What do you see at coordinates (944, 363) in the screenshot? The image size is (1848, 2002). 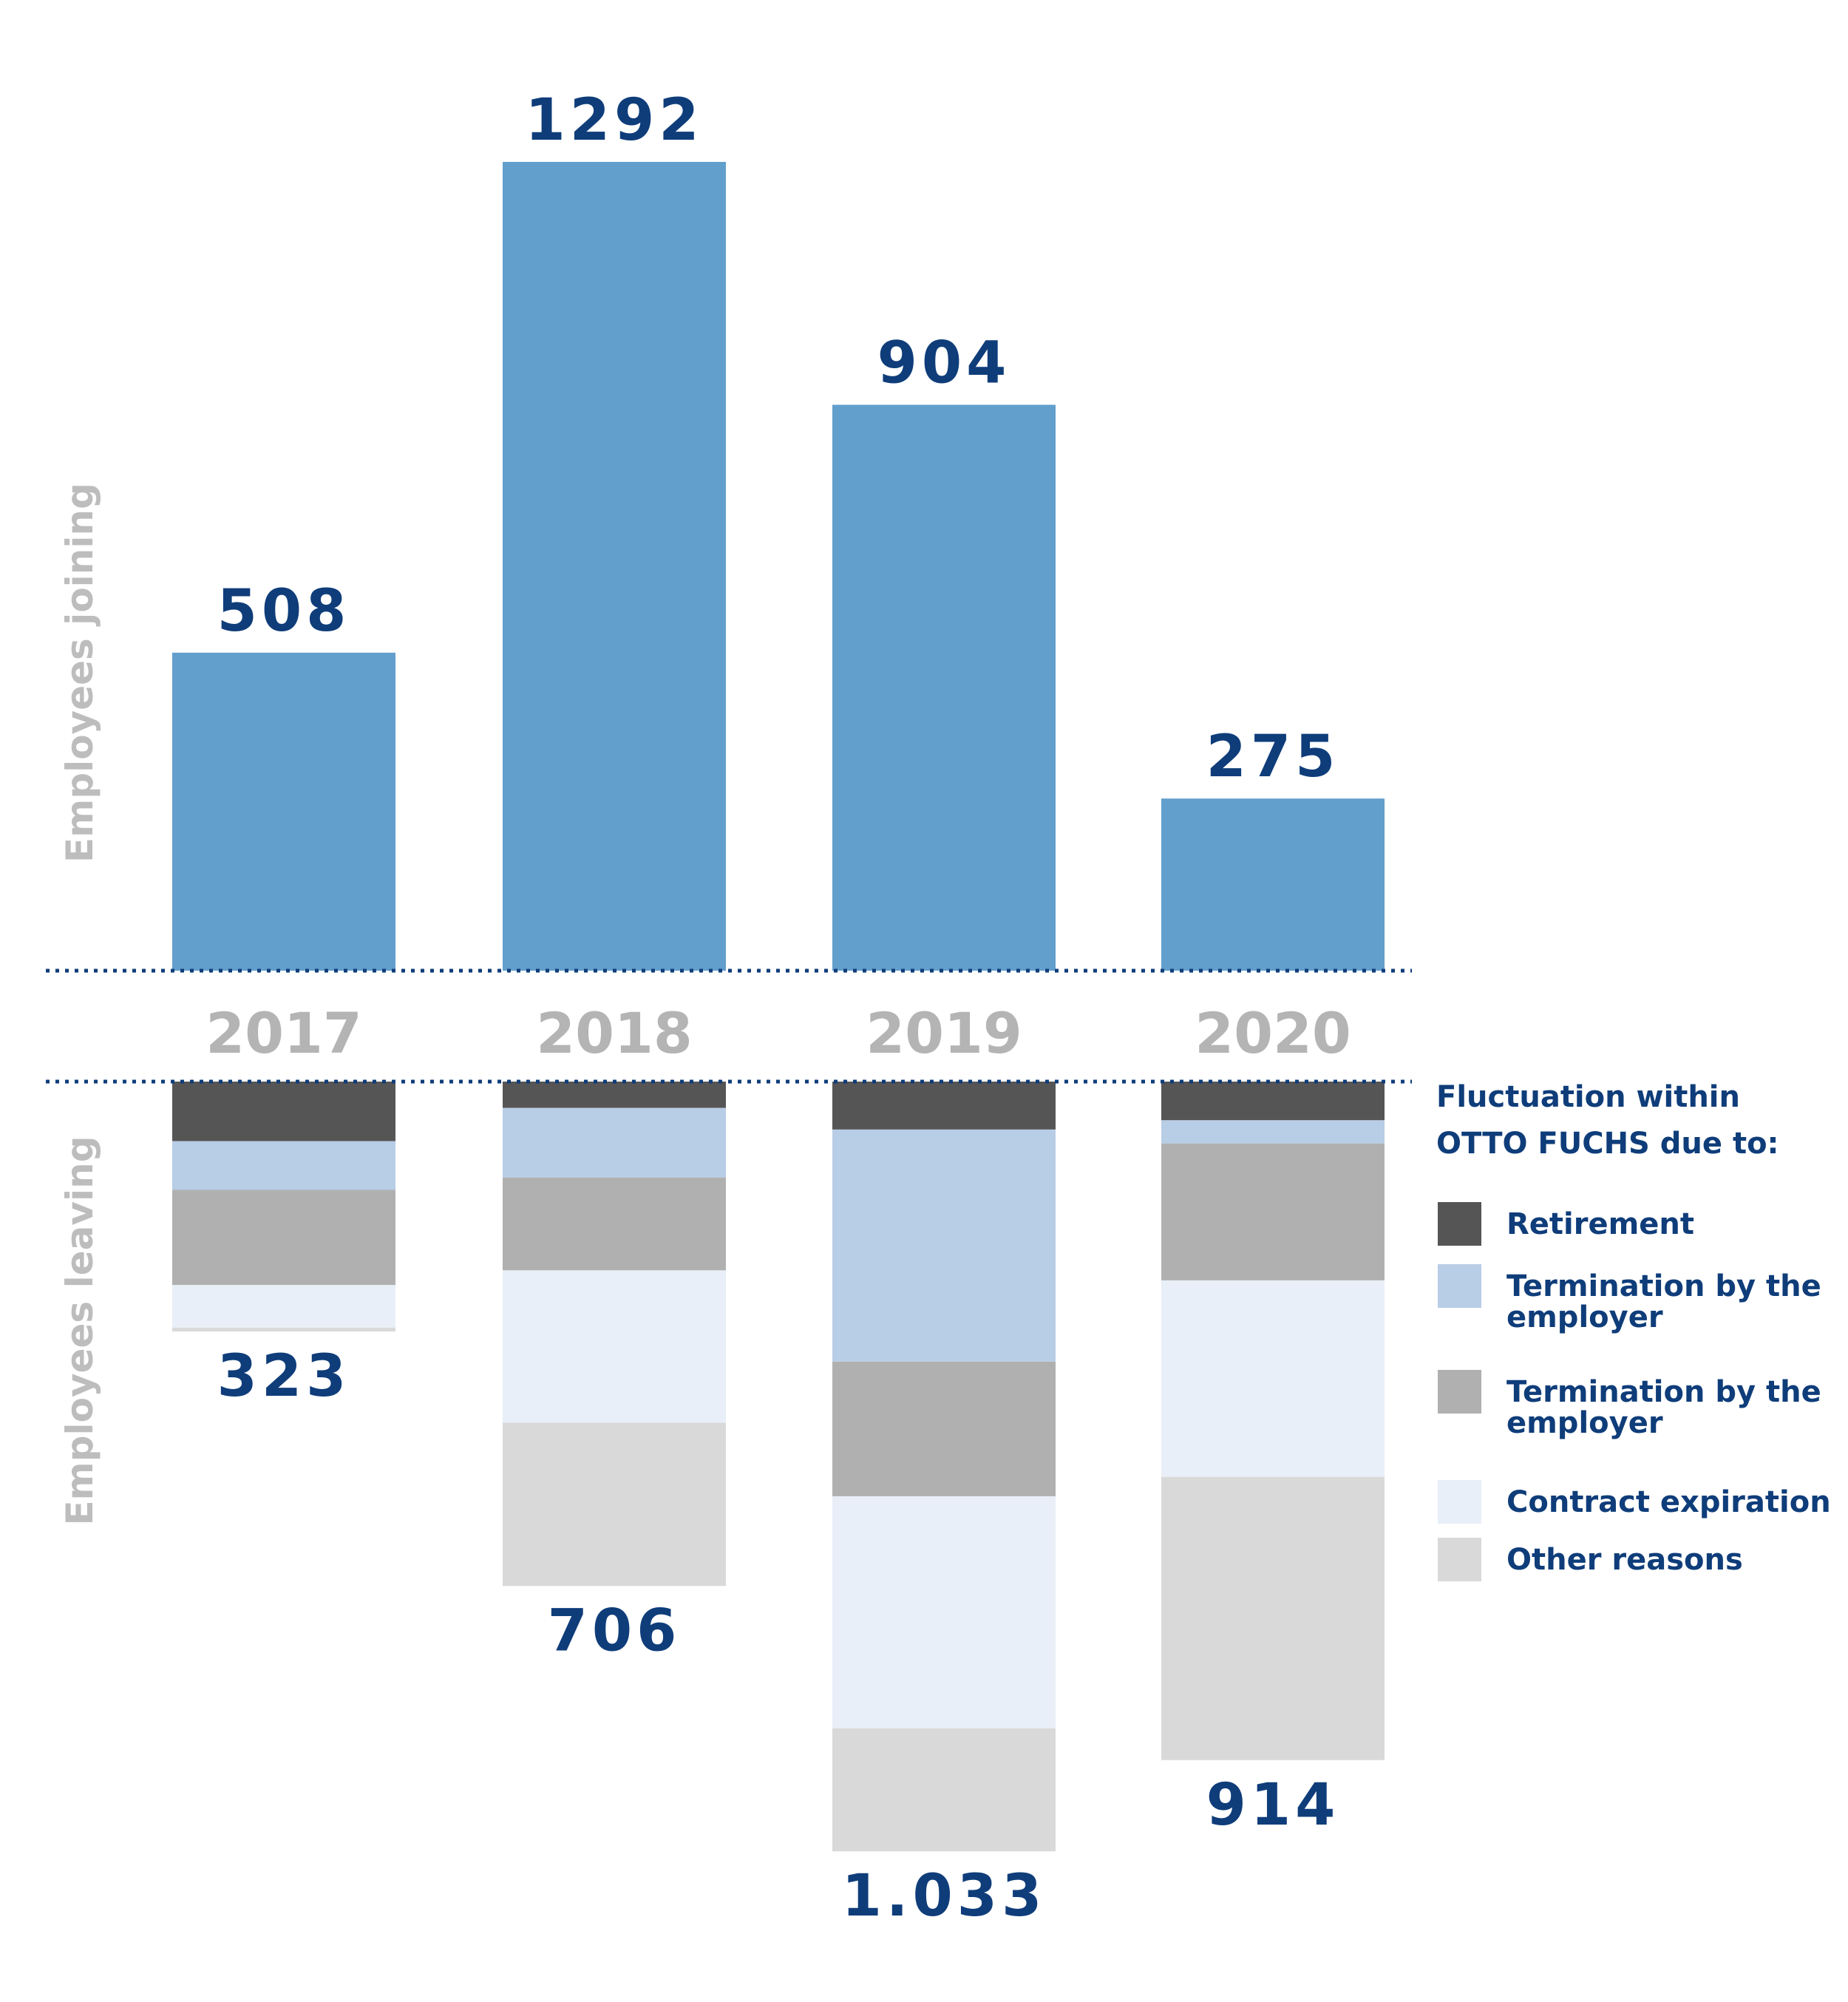 I see `joining-value-2019: 904` at bounding box center [944, 363].